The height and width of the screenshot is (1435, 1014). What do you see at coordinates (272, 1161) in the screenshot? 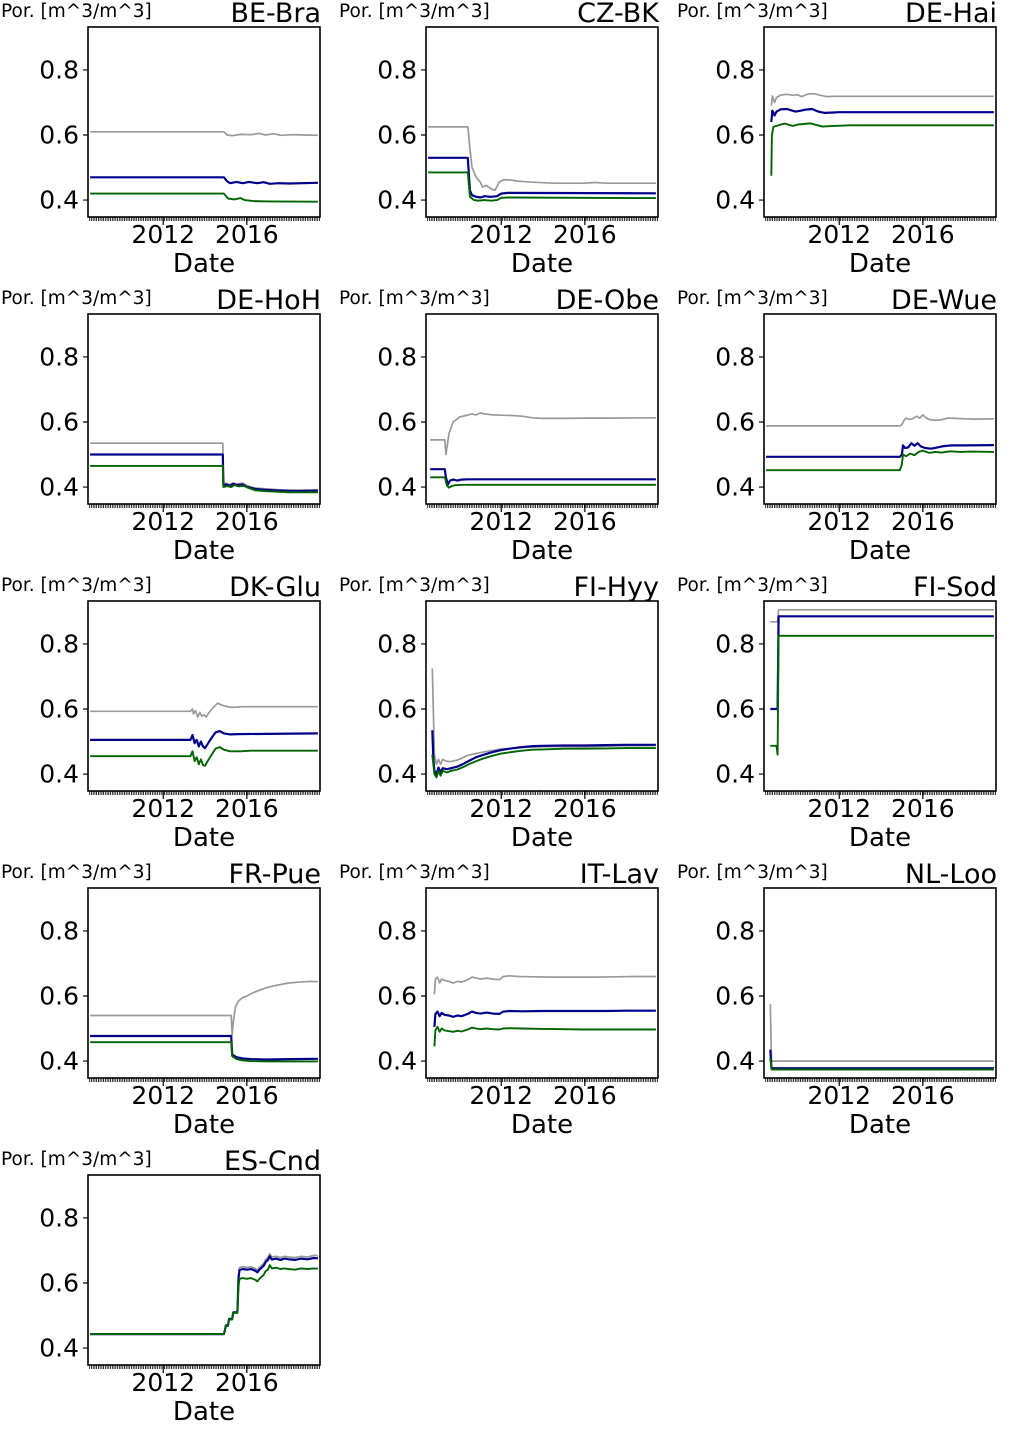
I see `panel-title: ES-Cnd` at bounding box center [272, 1161].